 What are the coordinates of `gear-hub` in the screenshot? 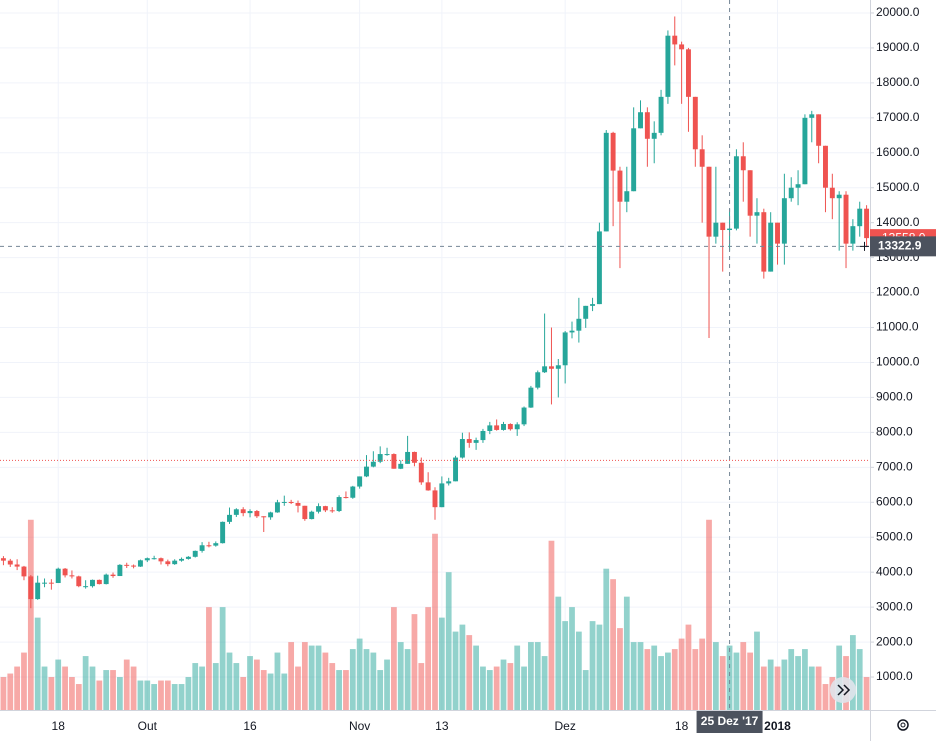 It's located at (903, 725).